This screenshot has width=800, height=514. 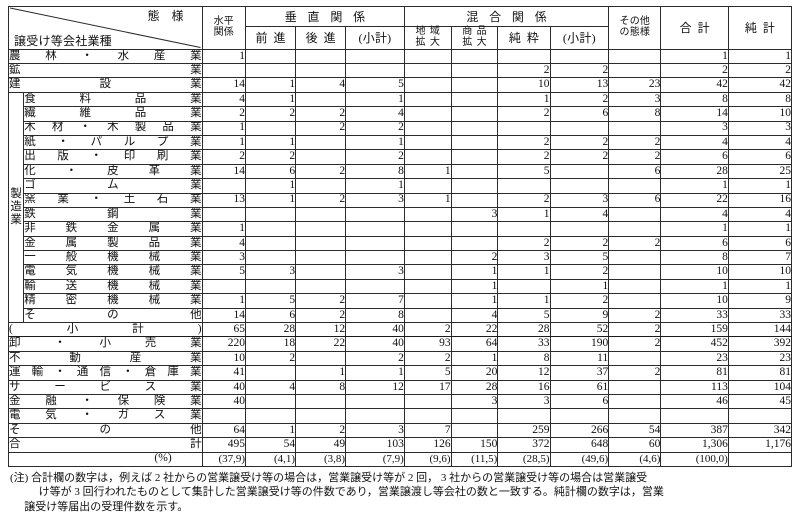 What do you see at coordinates (760, 430) in the screenshot?
I see `cell-net-total: 342` at bounding box center [760, 430].